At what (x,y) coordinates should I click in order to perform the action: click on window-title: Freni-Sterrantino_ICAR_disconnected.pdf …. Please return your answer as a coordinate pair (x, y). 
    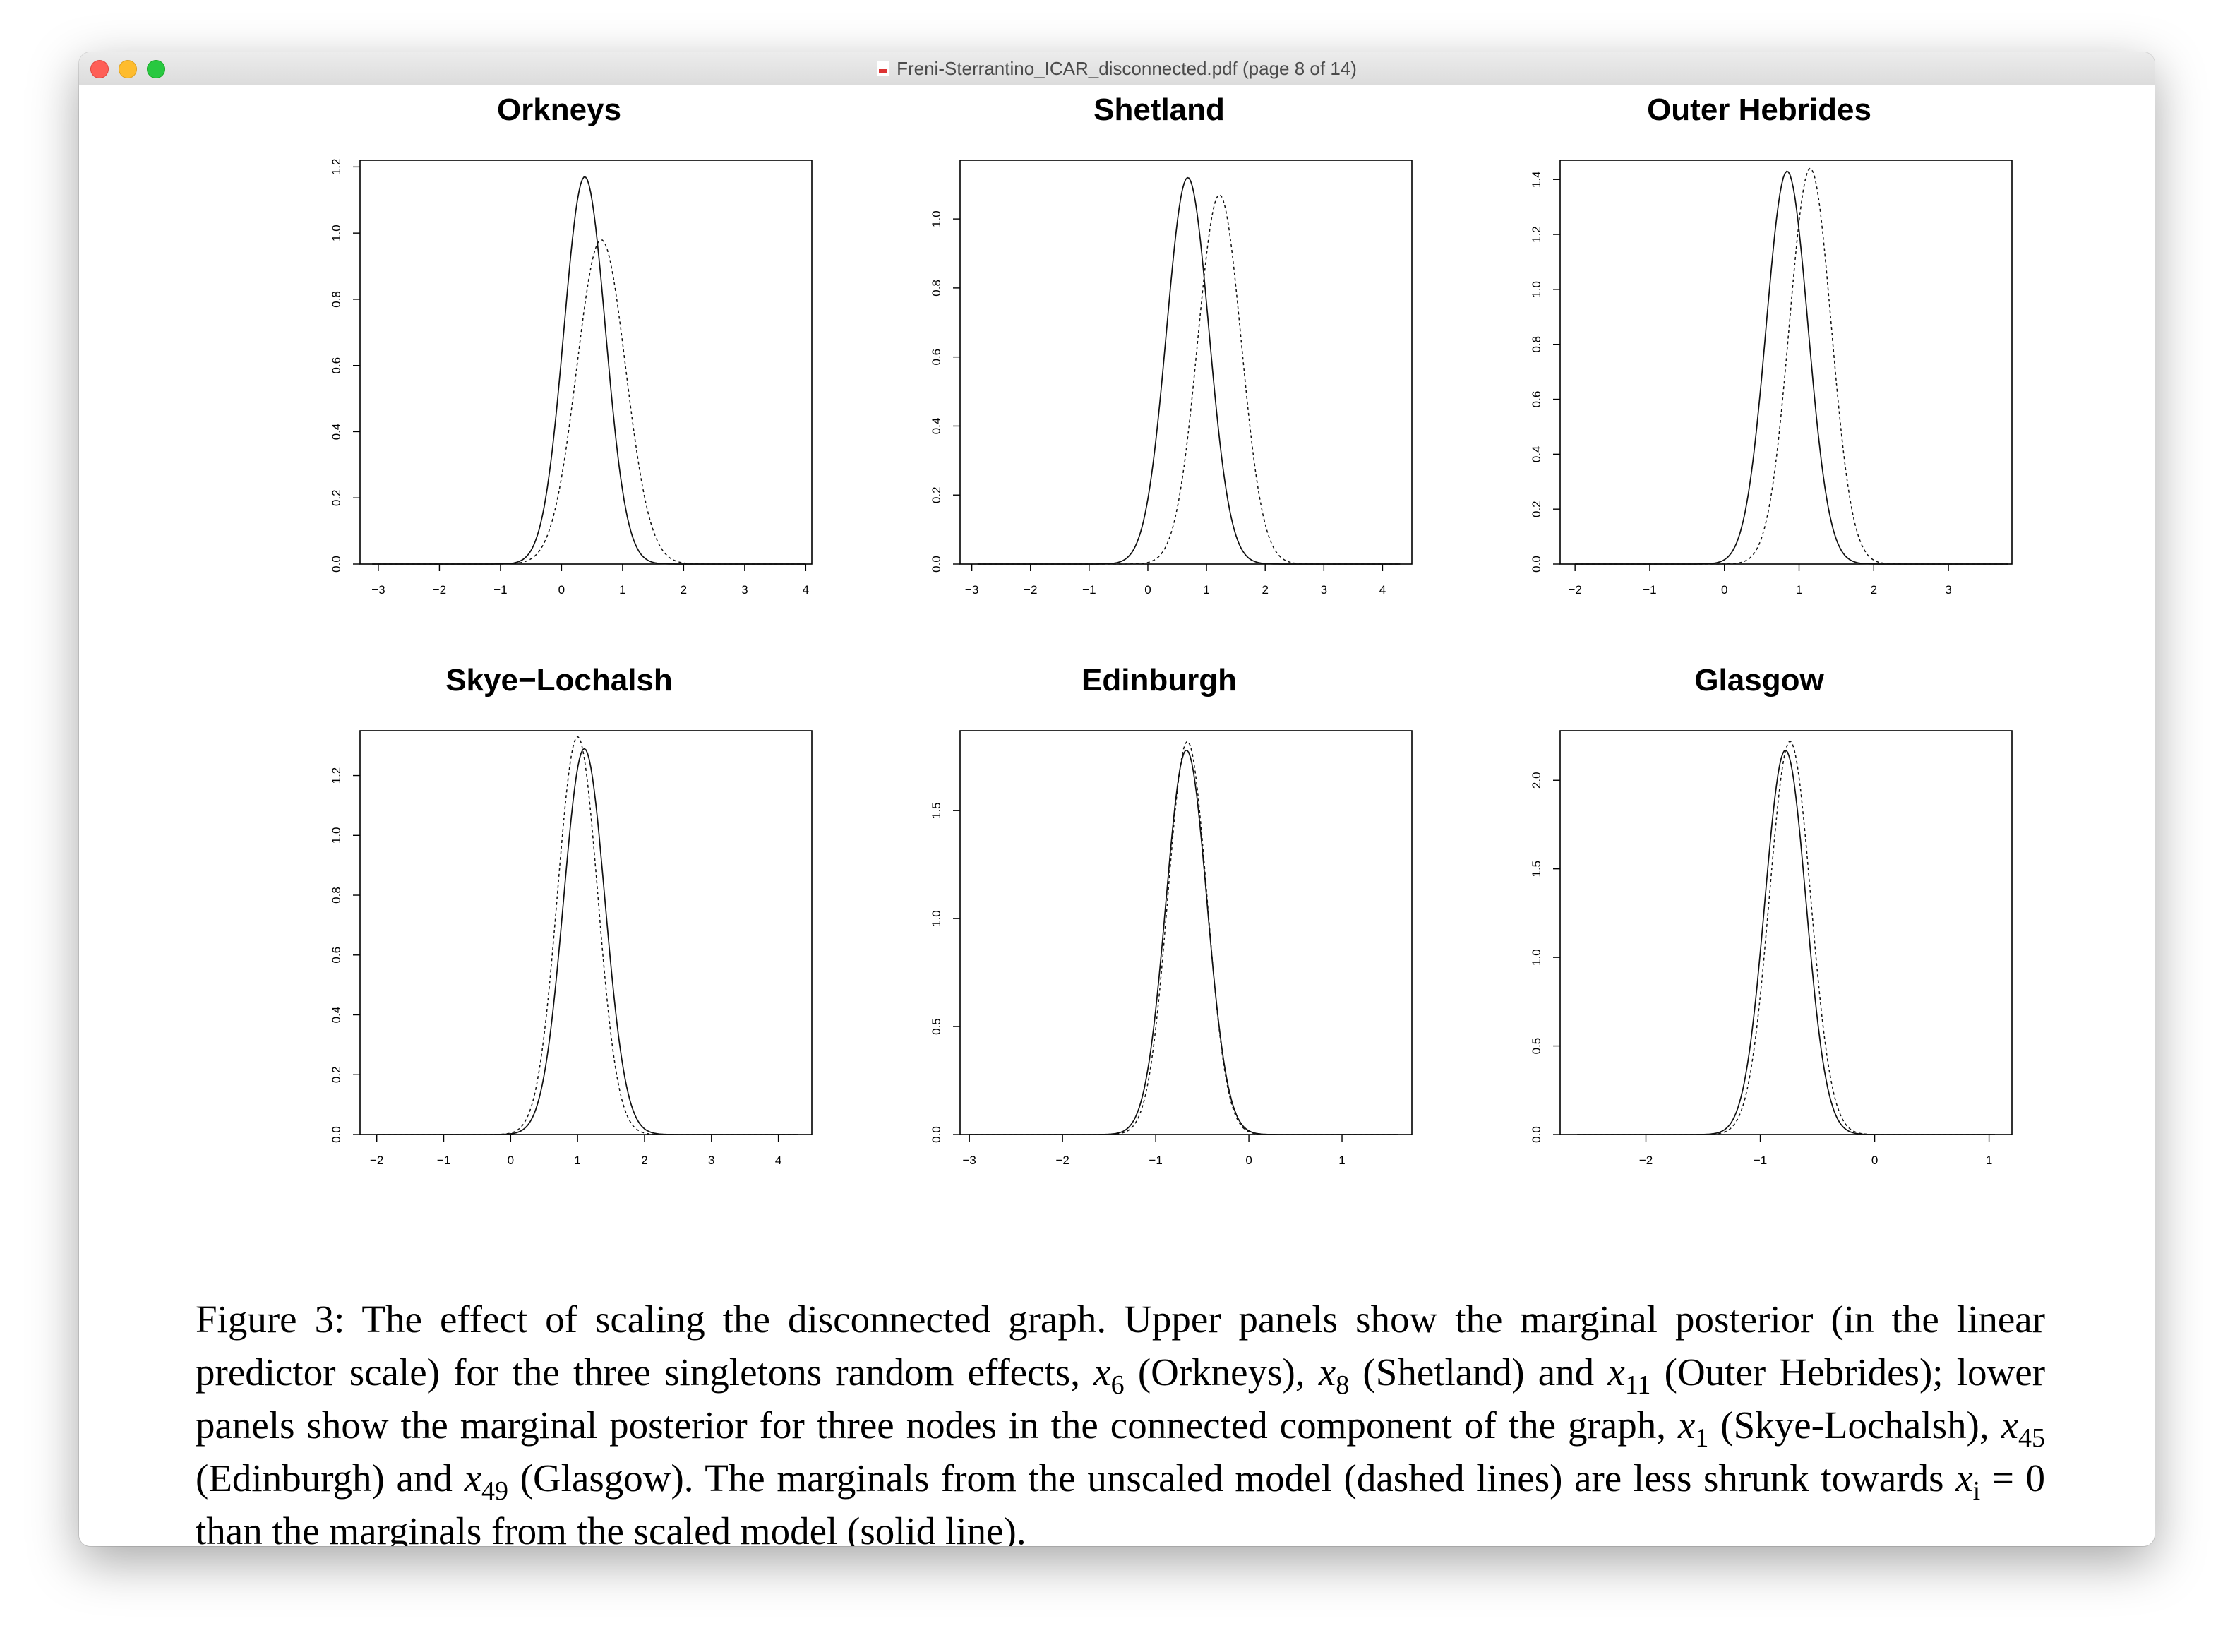
    Looking at the image, I should click on (1127, 68).